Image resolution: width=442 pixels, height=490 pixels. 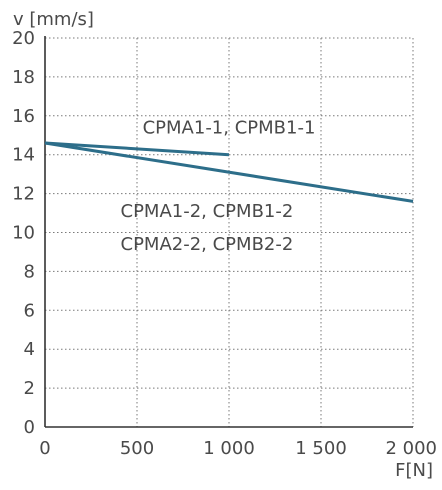 What do you see at coordinates (414, 470) in the screenshot?
I see `x-axis-title: F[N]` at bounding box center [414, 470].